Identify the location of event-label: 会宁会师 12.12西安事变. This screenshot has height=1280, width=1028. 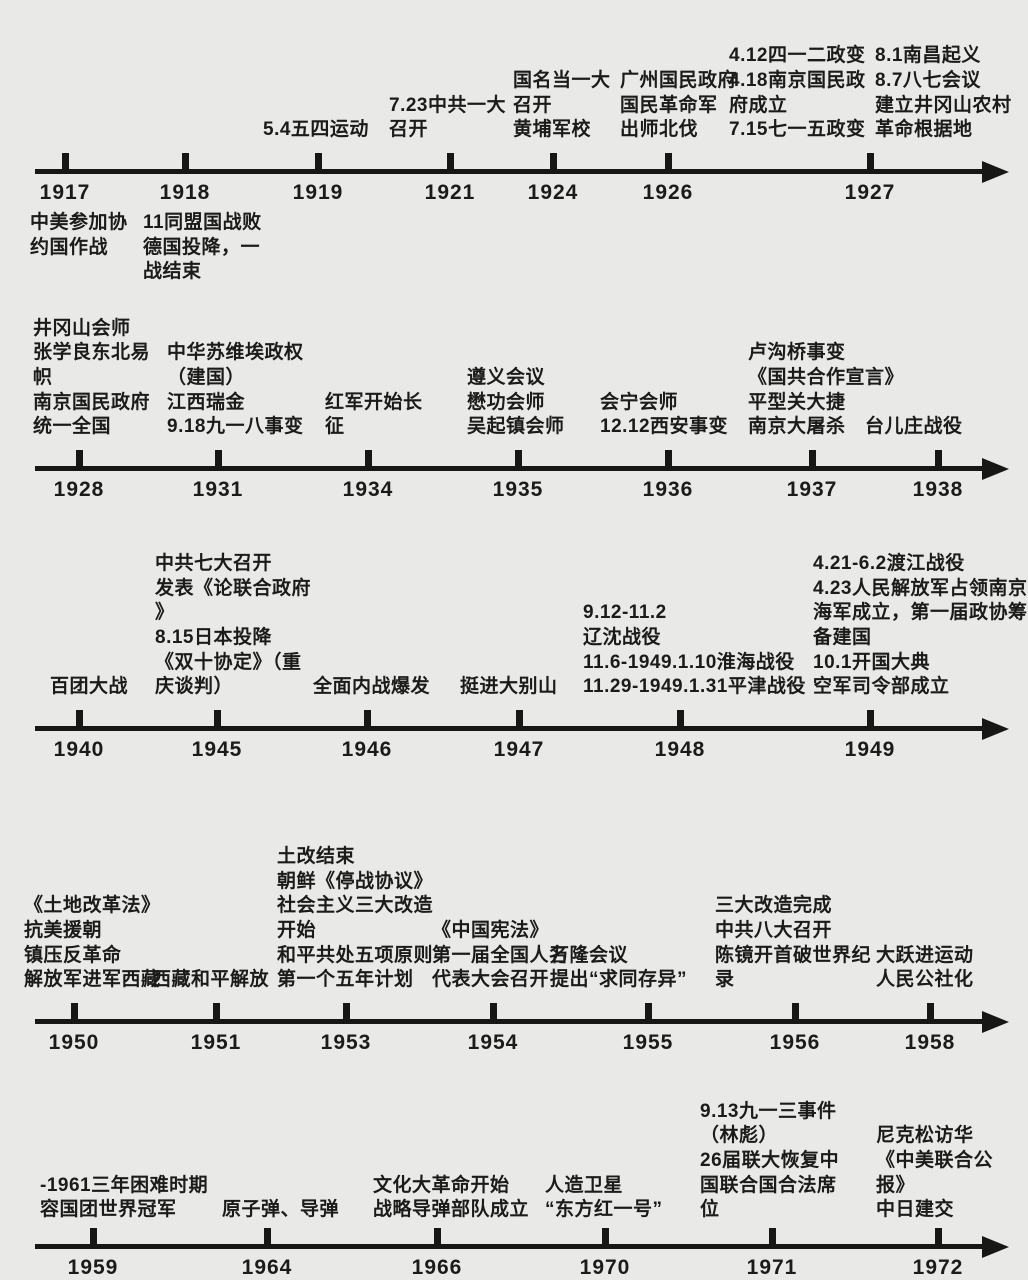
(664, 414).